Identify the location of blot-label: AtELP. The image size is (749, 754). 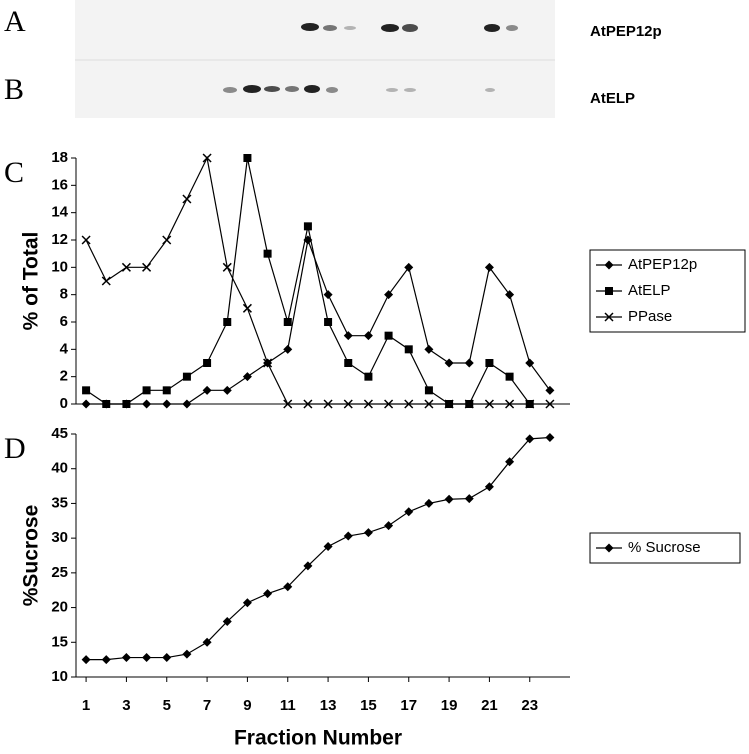
(612, 98).